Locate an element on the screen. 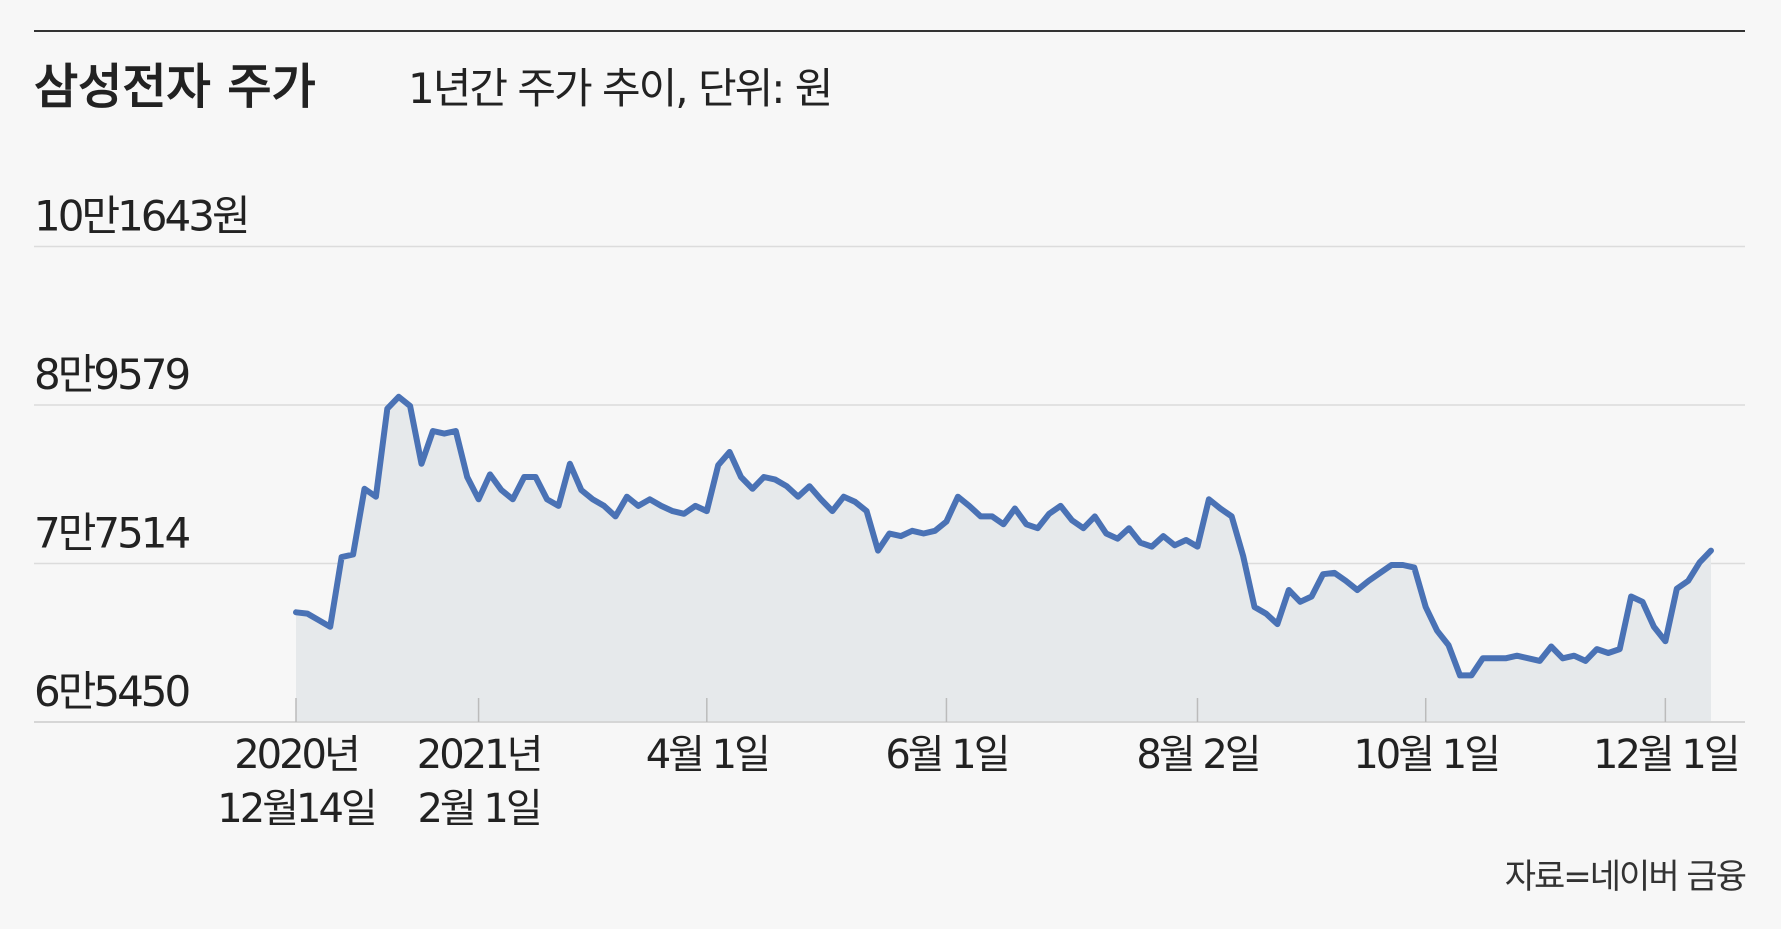 This screenshot has height=929, width=1781. x-tick-label: 12월 1일 is located at coordinates (1667, 755).